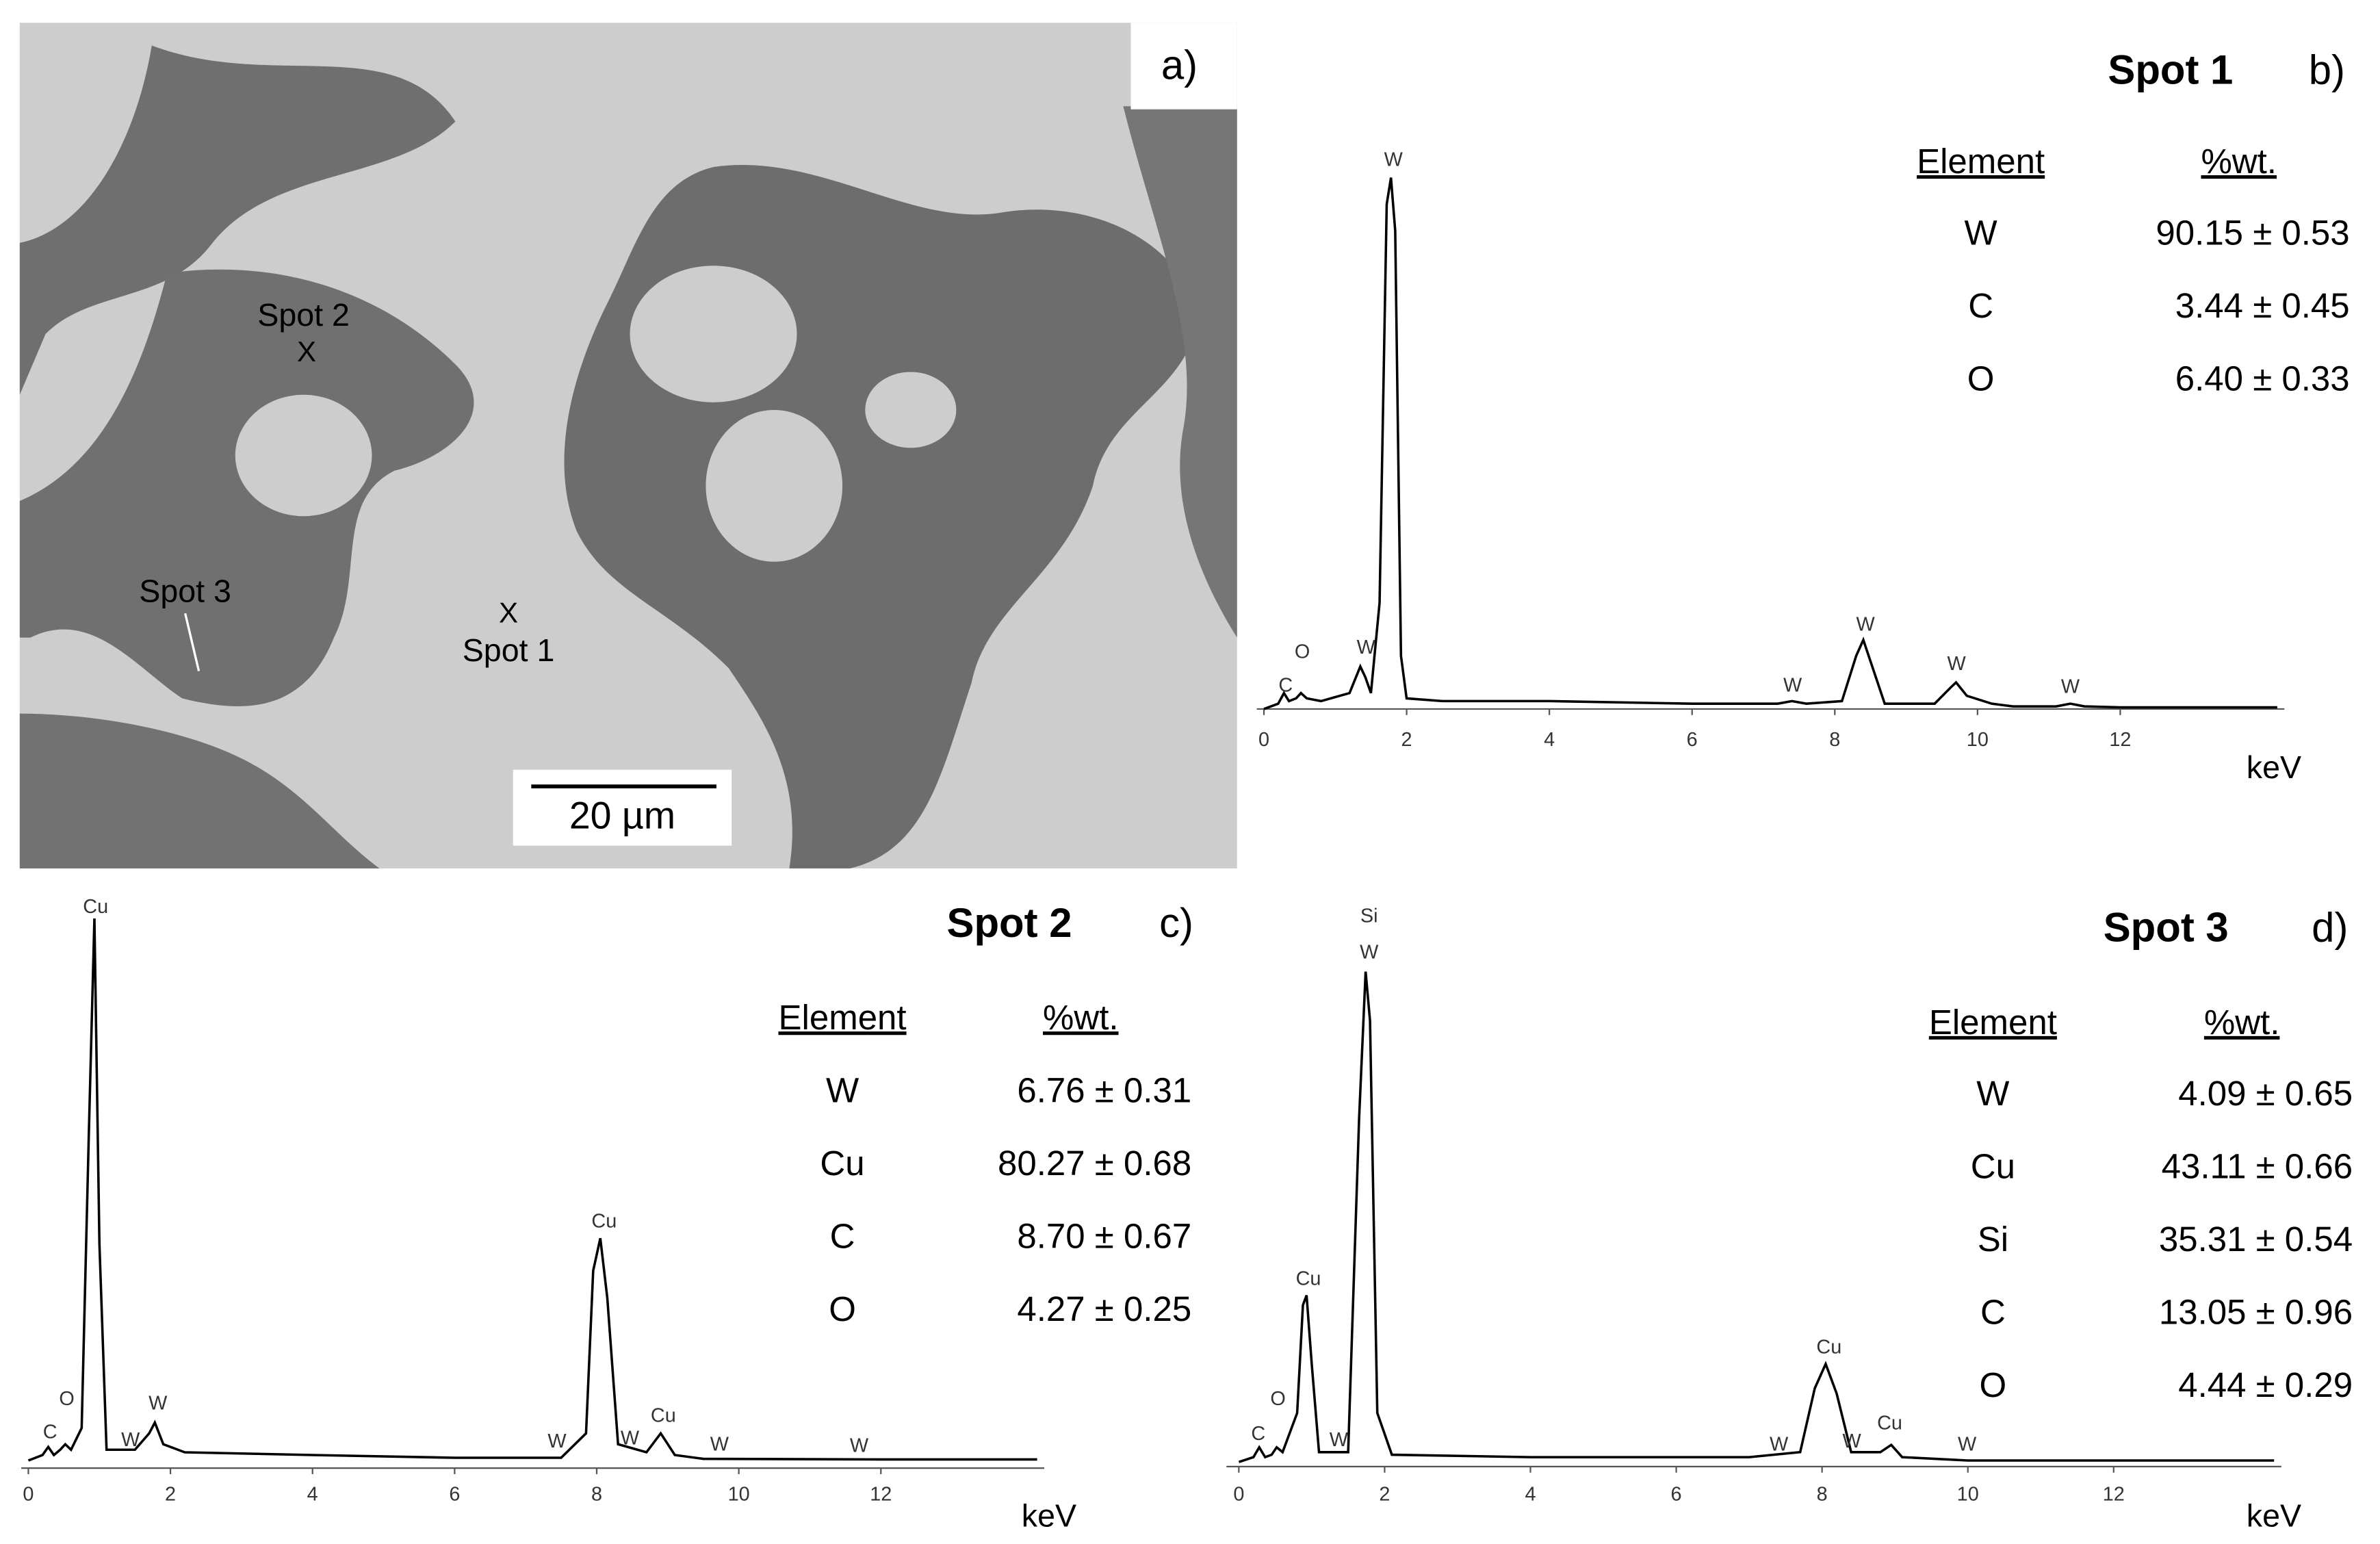 The image size is (2380, 1544). What do you see at coordinates (192, 642) in the screenshot?
I see `spot-arrow` at bounding box center [192, 642].